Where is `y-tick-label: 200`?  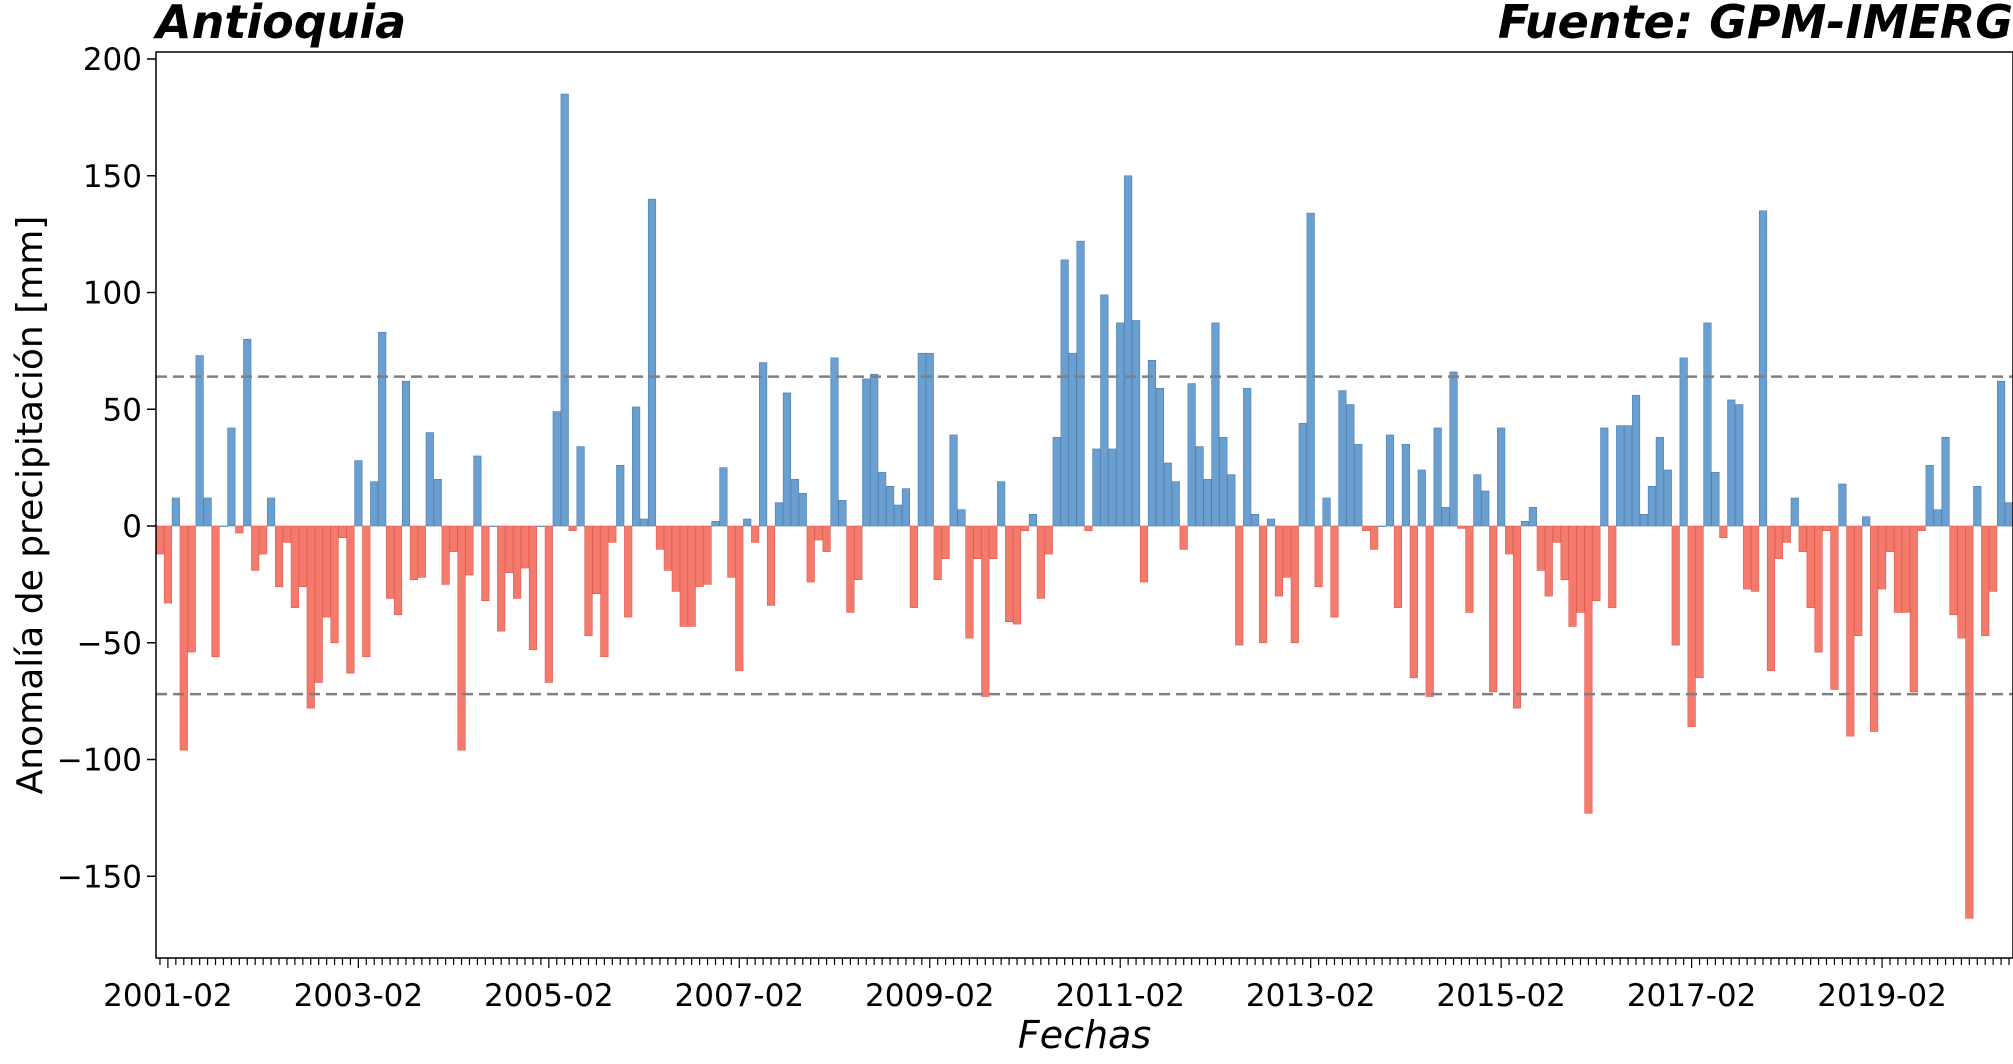
y-tick-label: 200 is located at coordinates (112, 60).